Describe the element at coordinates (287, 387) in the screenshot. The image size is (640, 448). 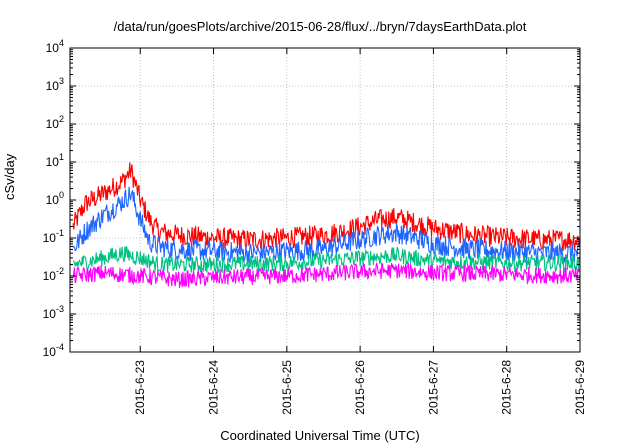
I see `x-tick-label: 2015-6-25` at that location.